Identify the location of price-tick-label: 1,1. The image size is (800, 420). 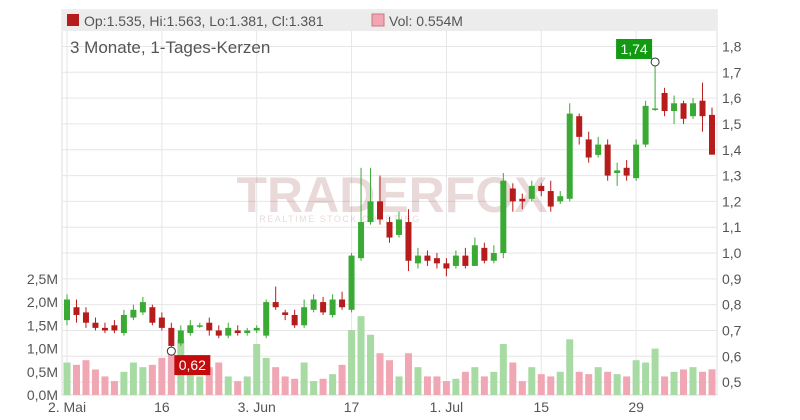
(732, 227).